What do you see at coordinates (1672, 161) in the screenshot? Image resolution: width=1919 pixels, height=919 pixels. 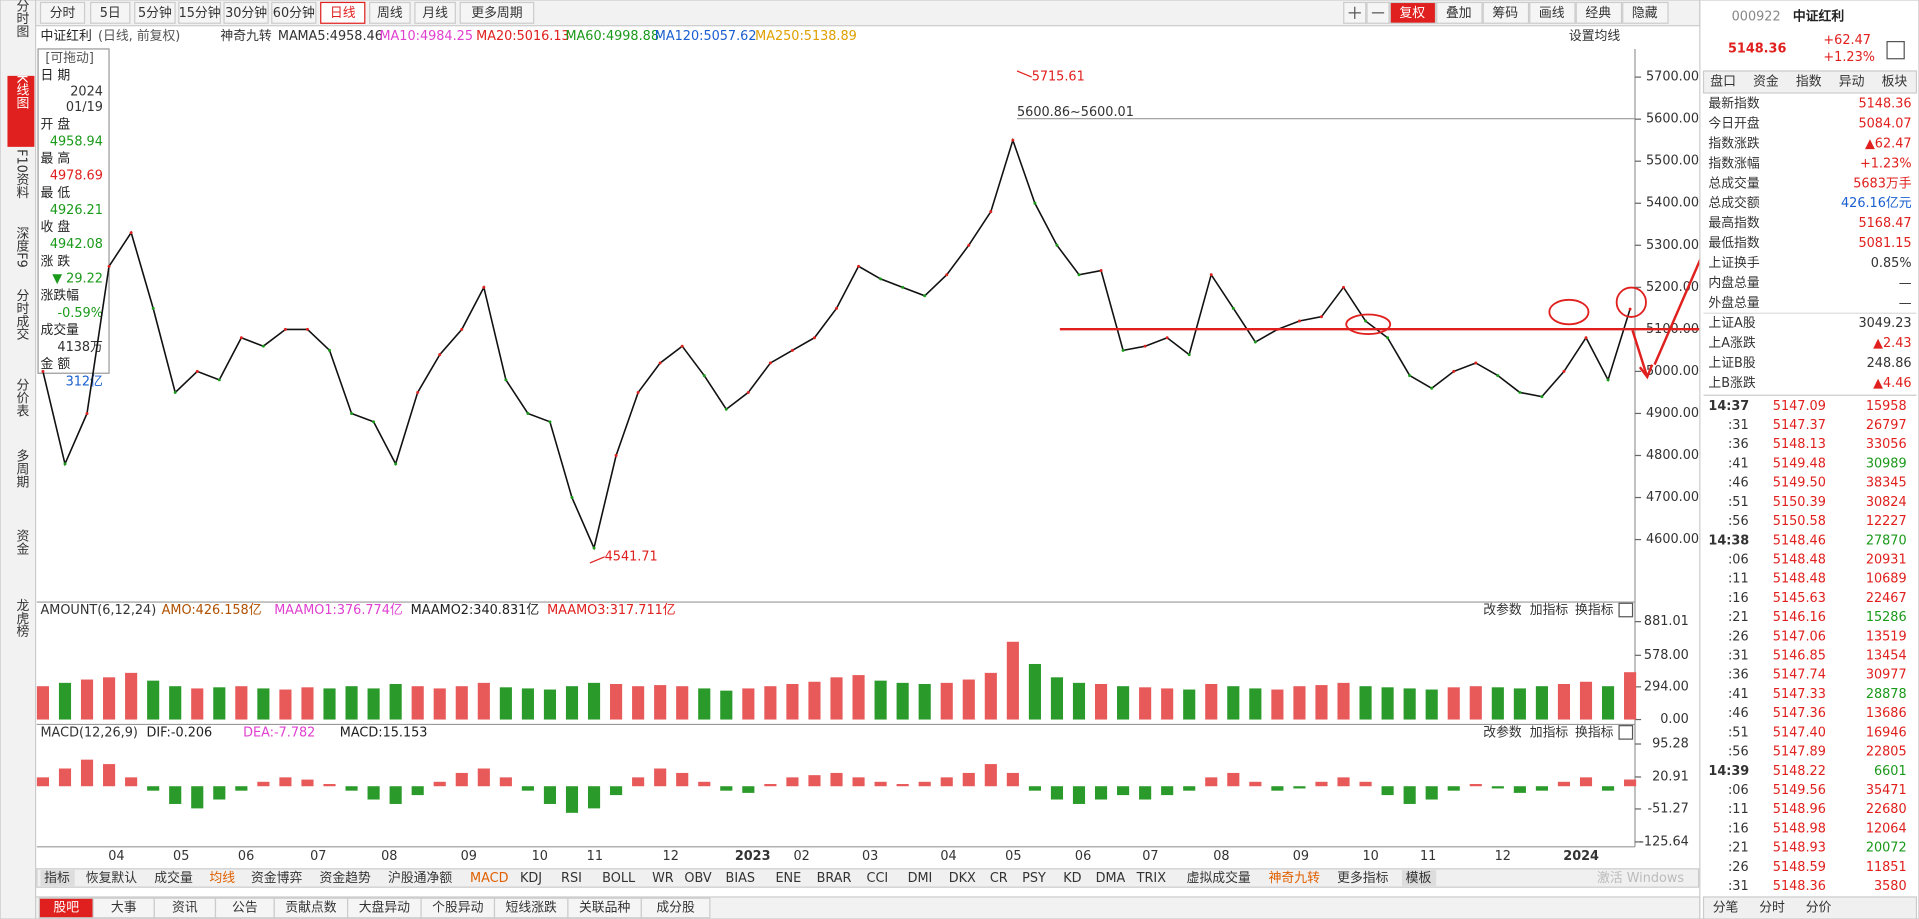 I see `y-tick-label: 5500.00` at bounding box center [1672, 161].